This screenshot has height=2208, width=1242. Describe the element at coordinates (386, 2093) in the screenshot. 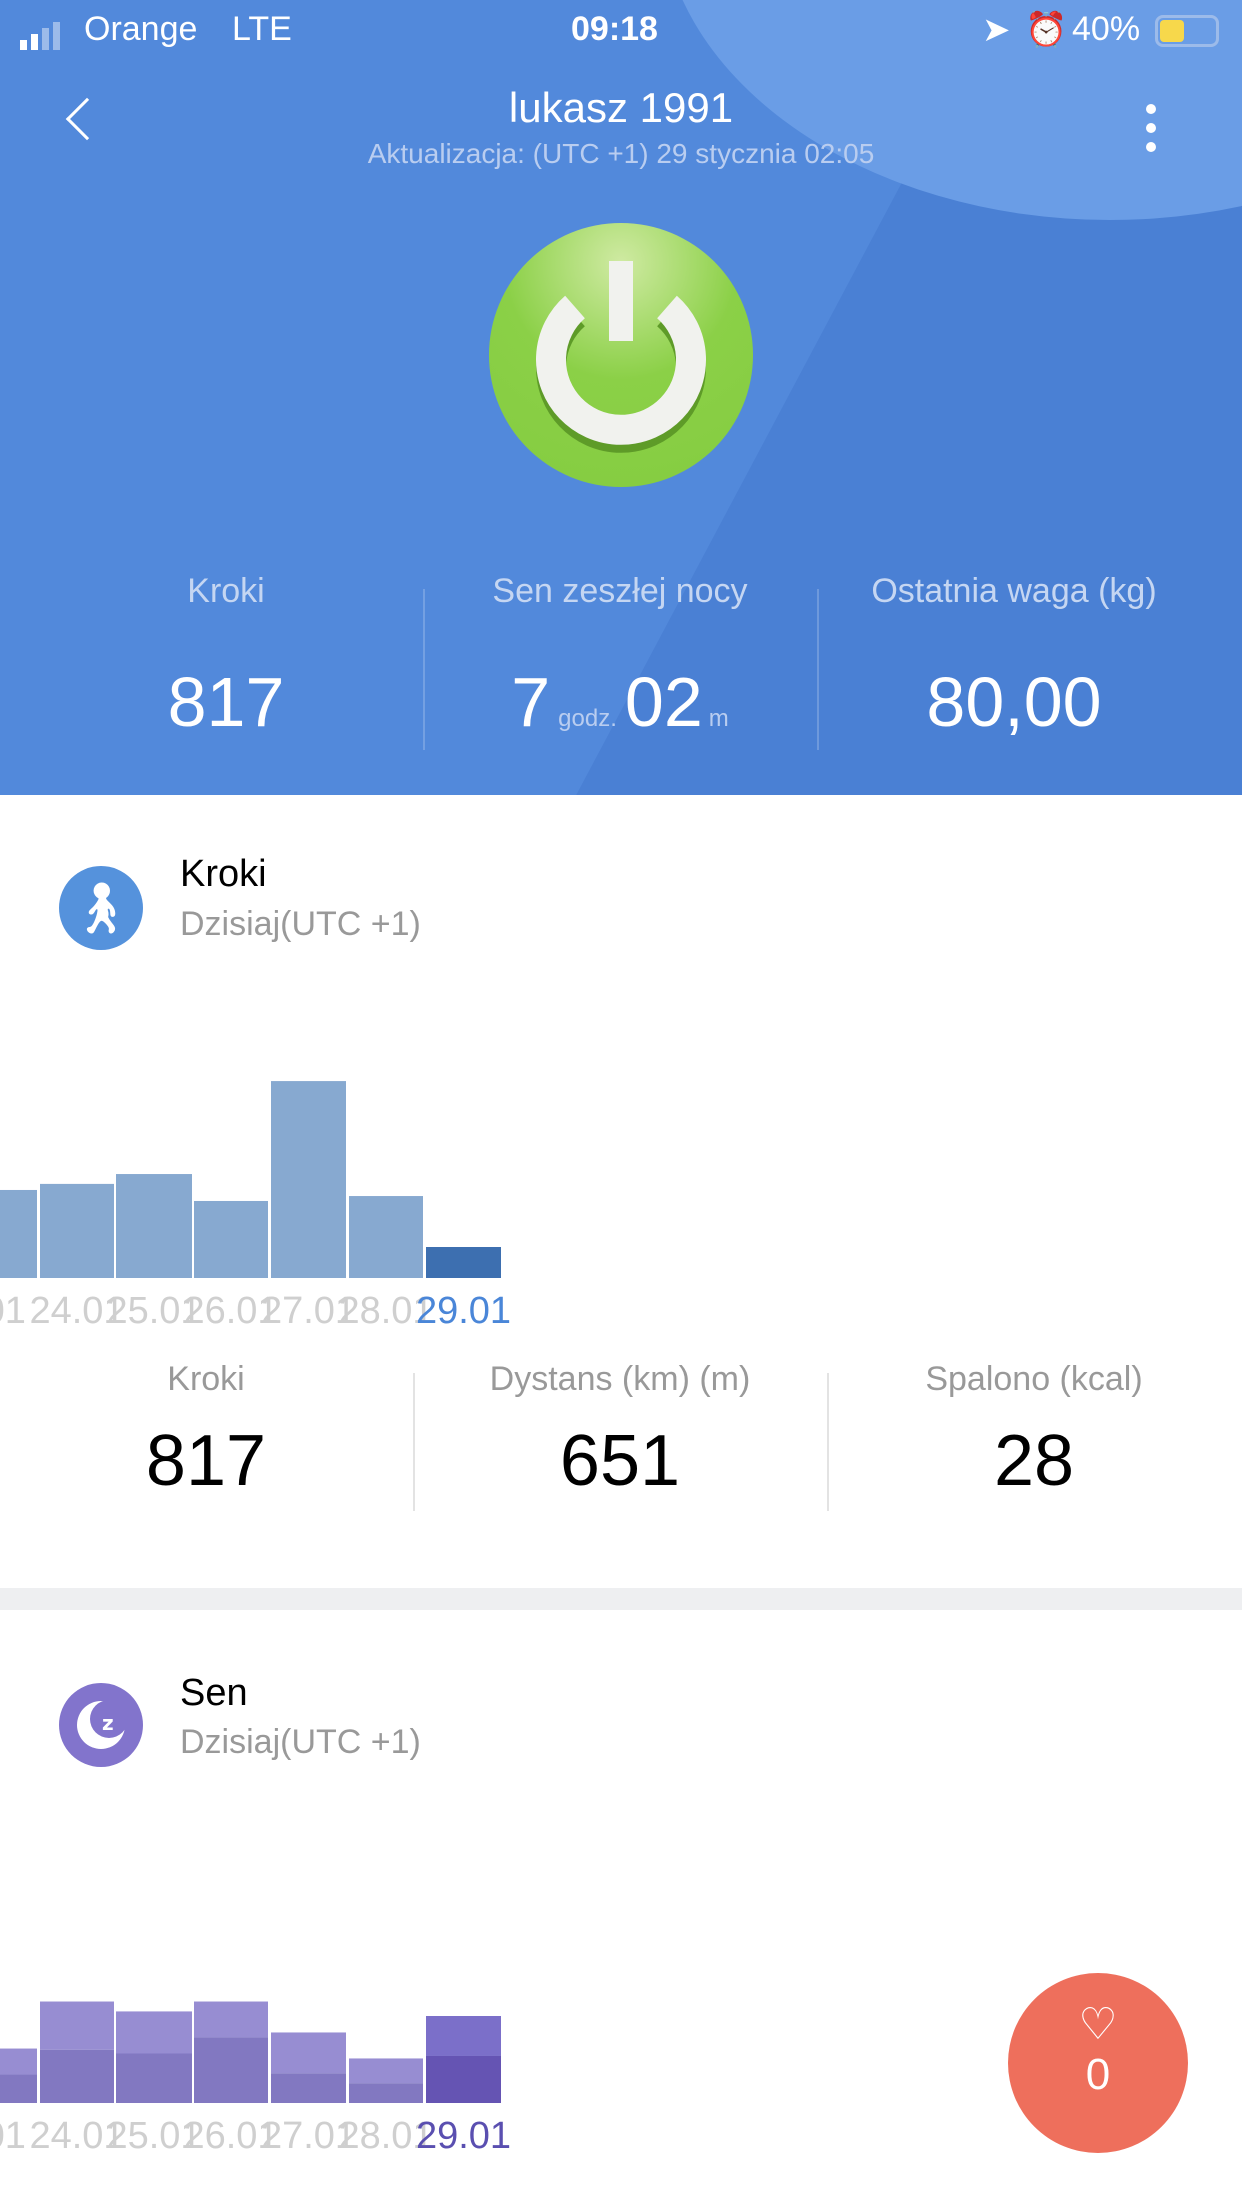

I see `sleep-deep-bar-28.01` at that location.